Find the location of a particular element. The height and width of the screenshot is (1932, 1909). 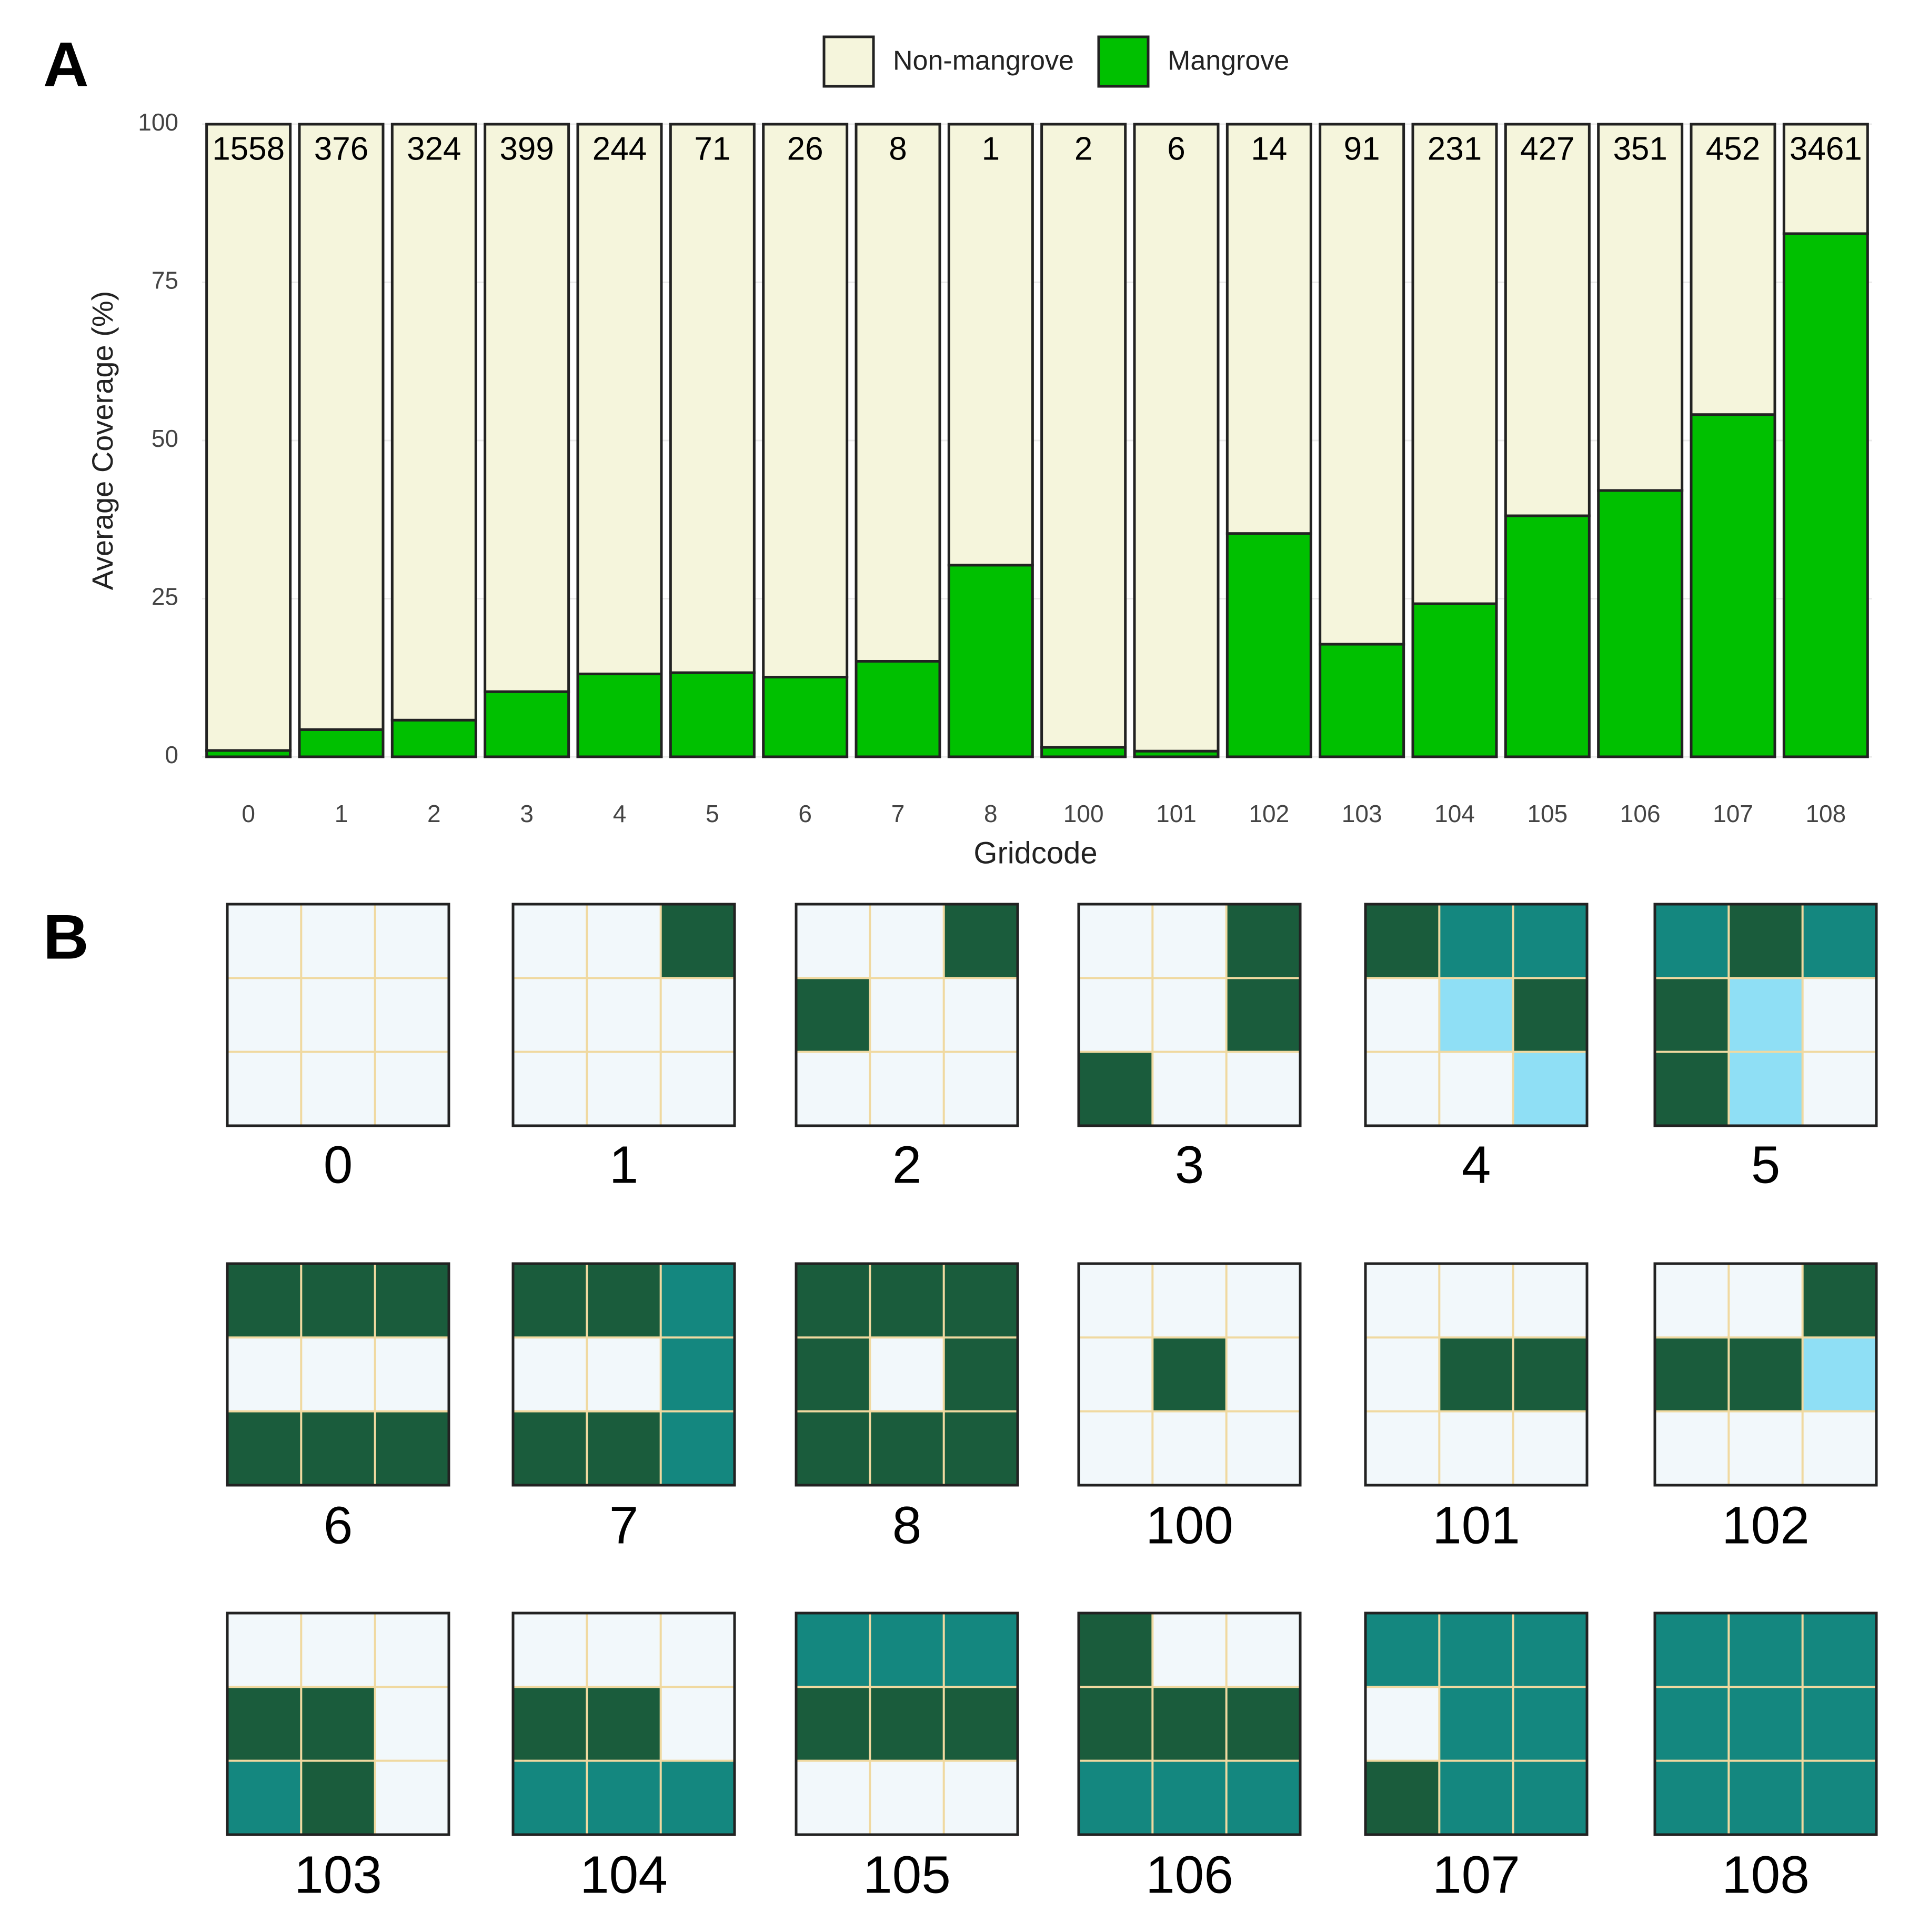

x-tick-label: 5 is located at coordinates (712, 813).